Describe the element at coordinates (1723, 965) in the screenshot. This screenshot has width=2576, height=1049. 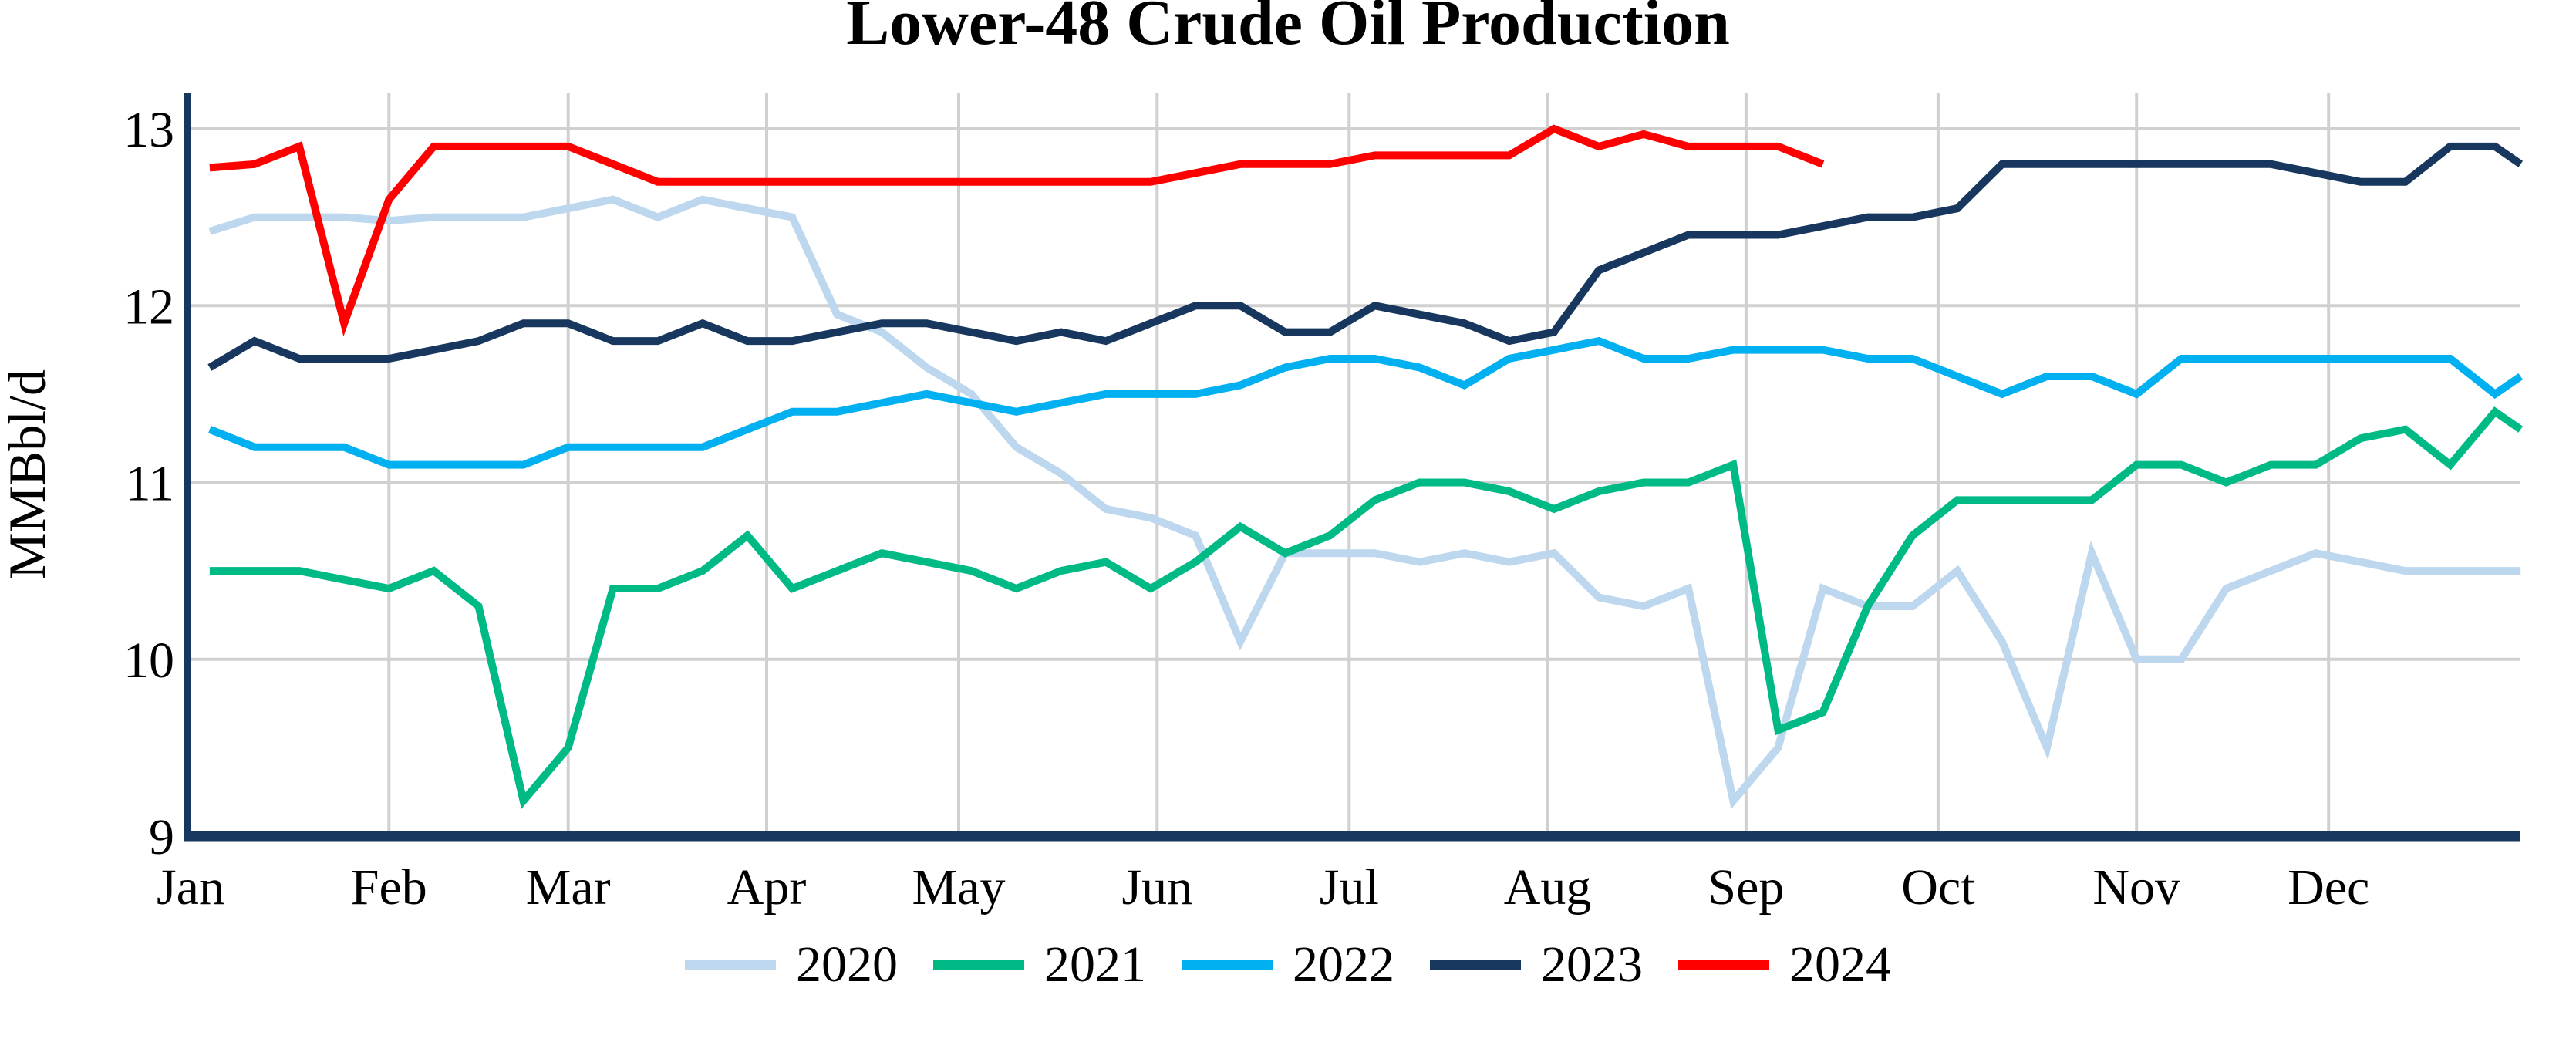
I see `legend-swatch-2024` at that location.